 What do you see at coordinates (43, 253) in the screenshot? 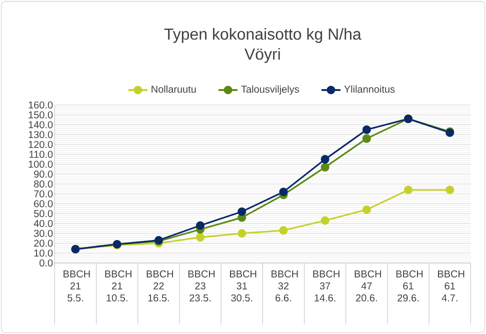
I see `y-tick-label: 10.0` at bounding box center [43, 253].